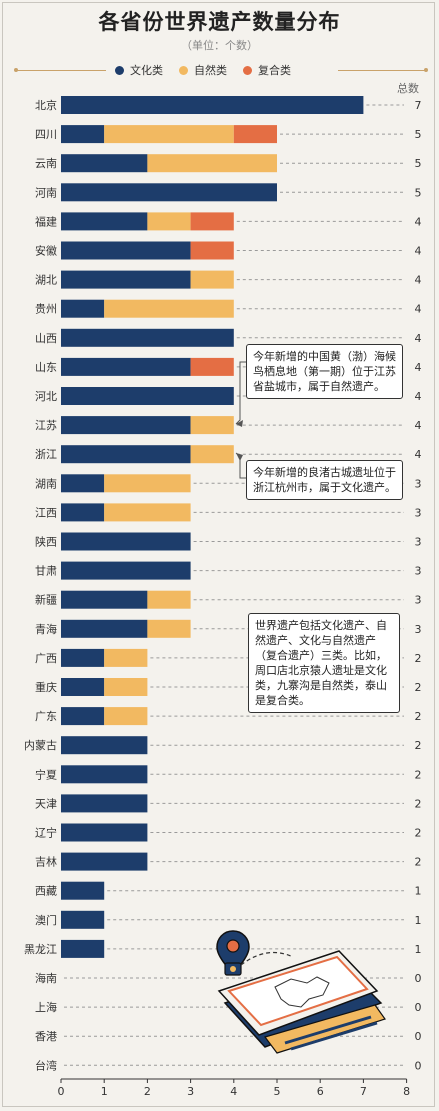 This screenshot has height=1111, width=439. I want to click on bar-cultural-fujian, so click(104, 221).